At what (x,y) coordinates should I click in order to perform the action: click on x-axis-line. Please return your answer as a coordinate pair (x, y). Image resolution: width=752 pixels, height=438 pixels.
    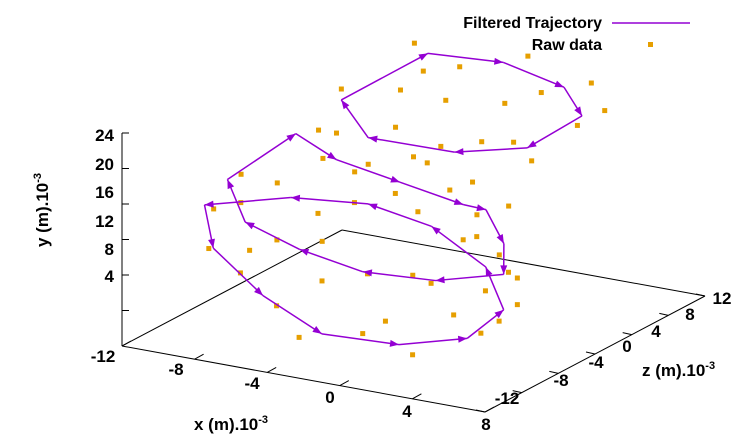
    Looking at the image, I should click on (303, 379).